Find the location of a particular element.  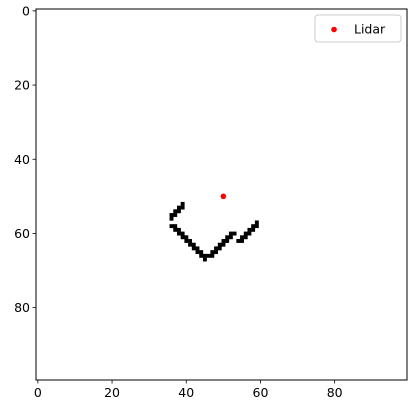

y-tick-label: 80 is located at coordinates (22, 307).